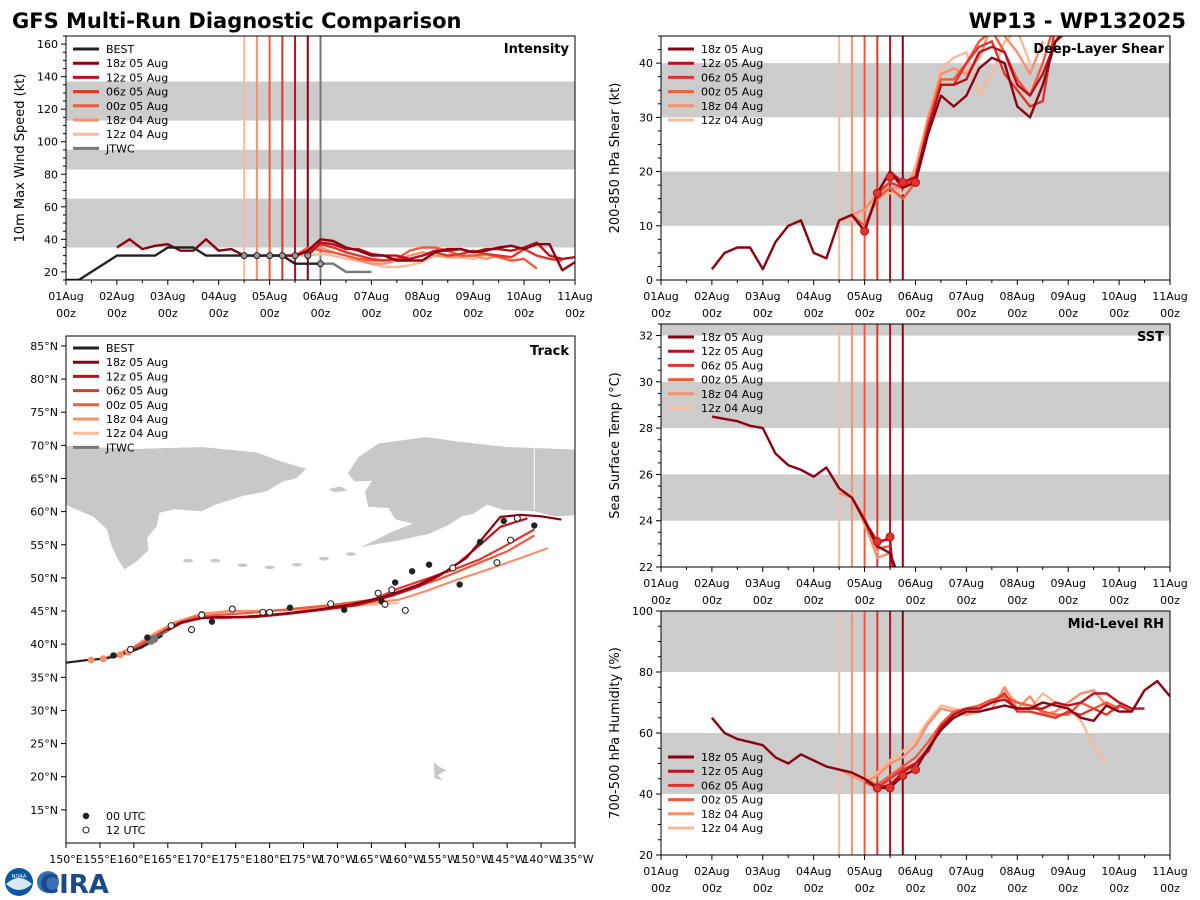 This screenshot has width=1200, height=900. Describe the element at coordinates (320, 296) in the screenshot. I see `intensity-xtick-label: 06Aug` at that location.